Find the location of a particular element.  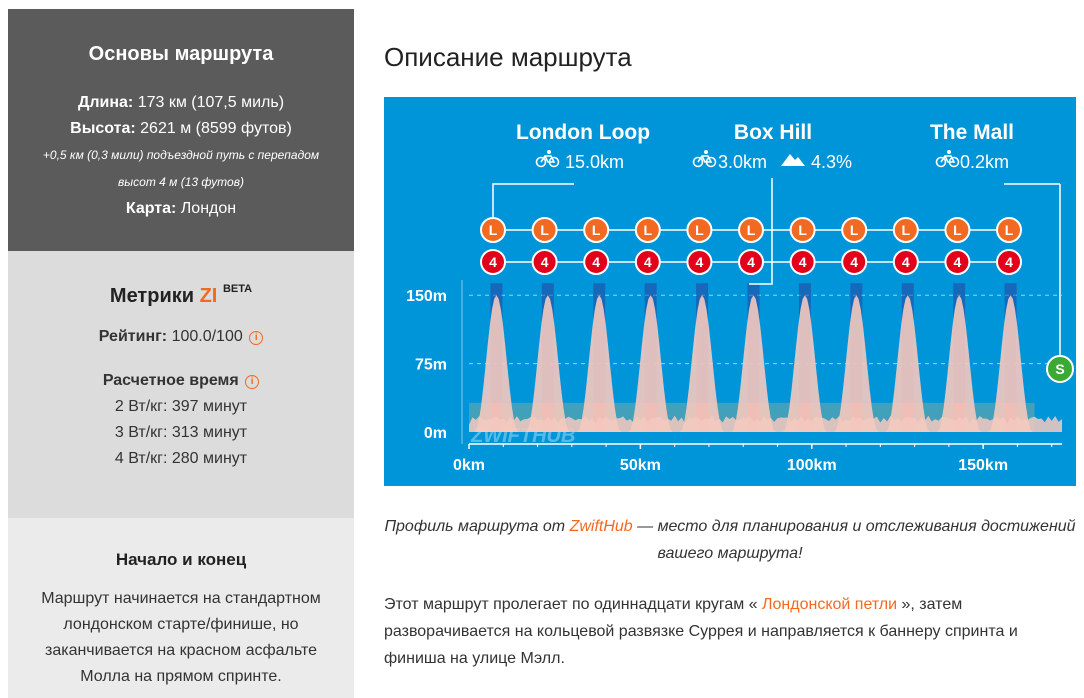

start-end-title: Начало и конец is located at coordinates (181, 559).